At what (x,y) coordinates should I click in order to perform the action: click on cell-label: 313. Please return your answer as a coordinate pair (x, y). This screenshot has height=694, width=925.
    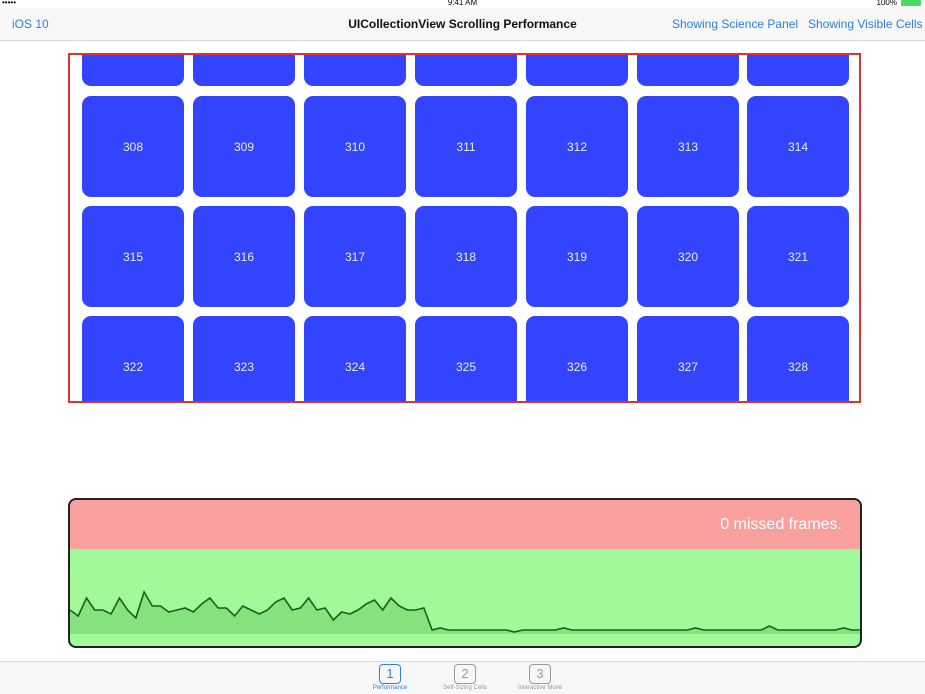
    Looking at the image, I should click on (688, 146).